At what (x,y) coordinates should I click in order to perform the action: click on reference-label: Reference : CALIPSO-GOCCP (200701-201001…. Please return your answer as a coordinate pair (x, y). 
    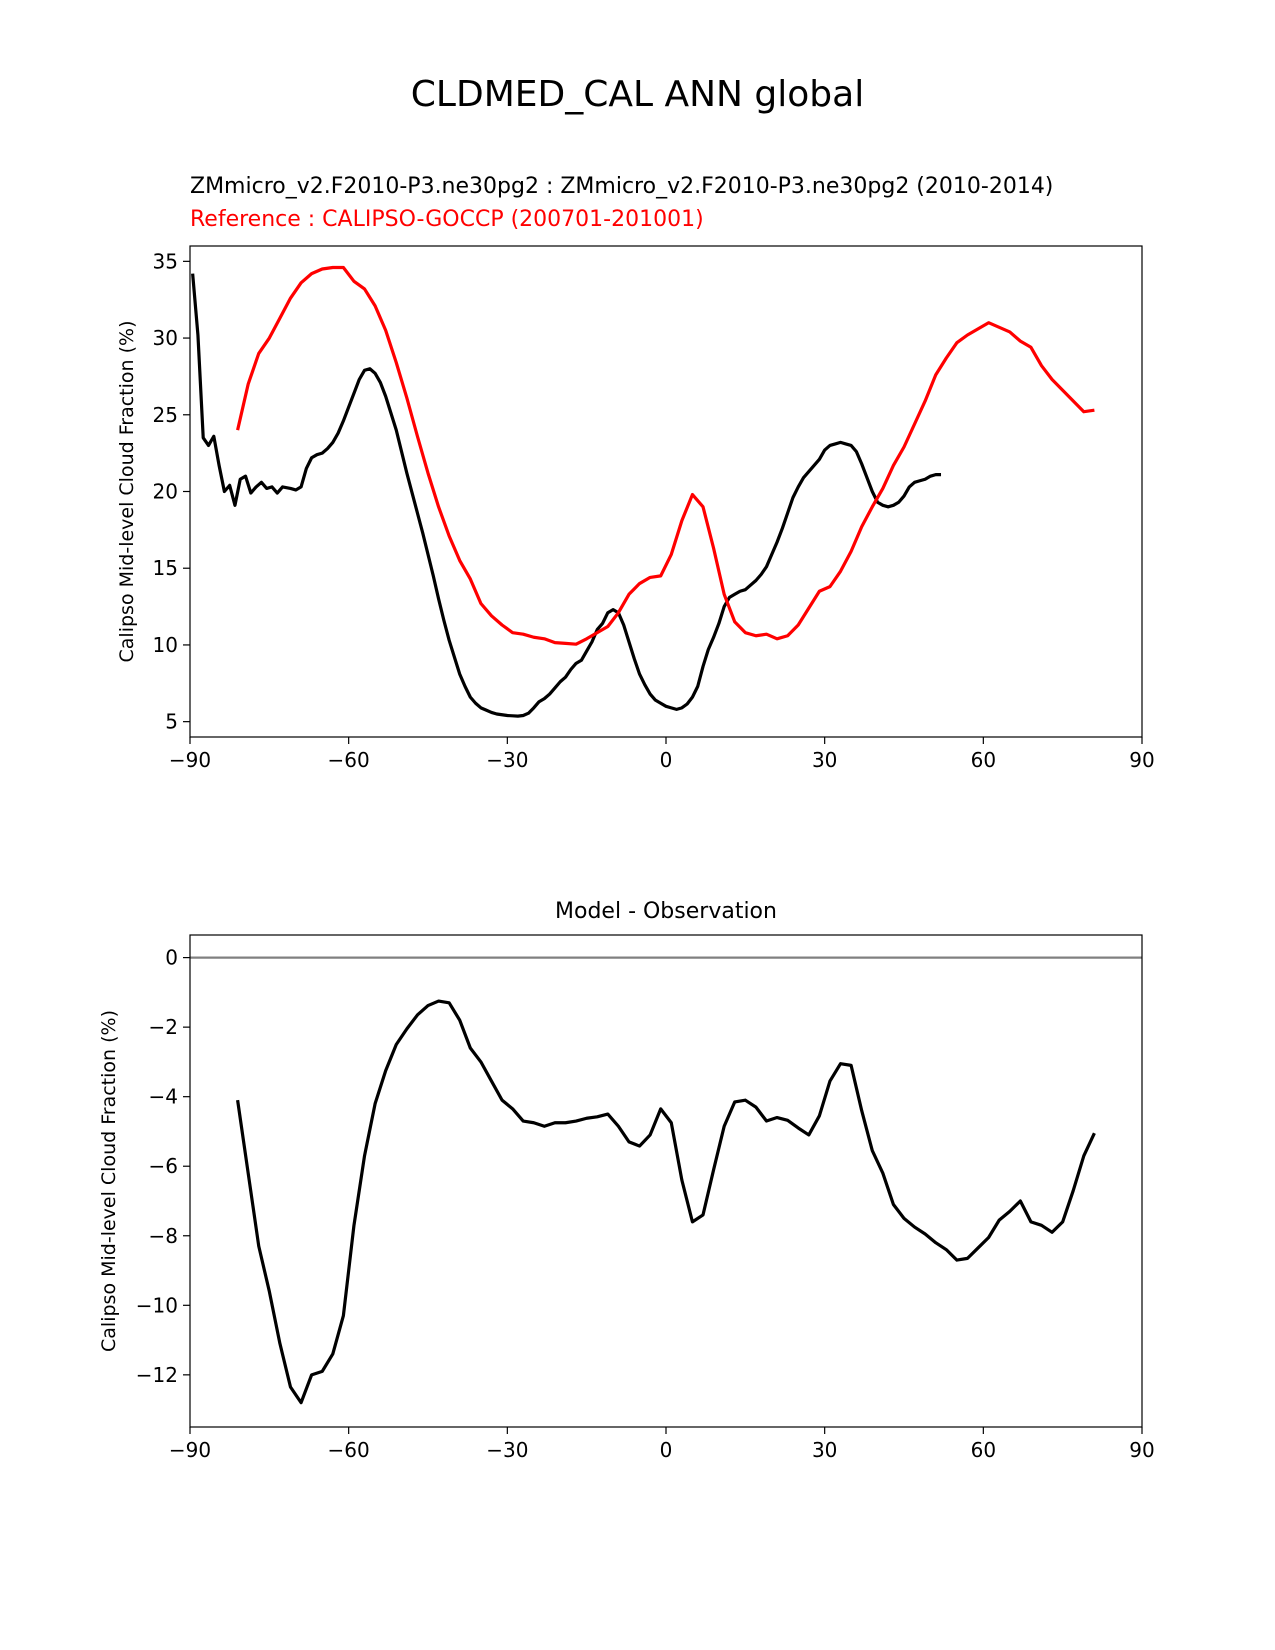
    Looking at the image, I should click on (447, 219).